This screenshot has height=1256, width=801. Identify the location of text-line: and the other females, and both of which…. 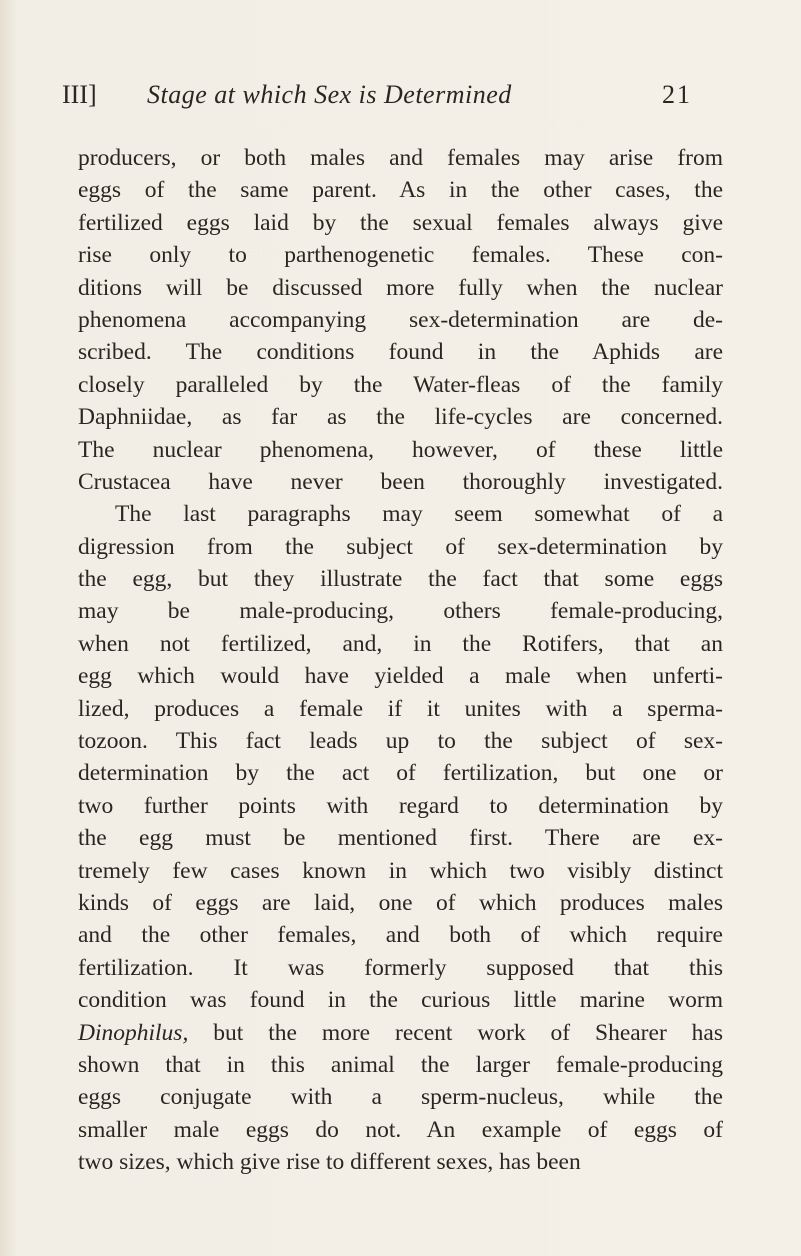
(400, 935).